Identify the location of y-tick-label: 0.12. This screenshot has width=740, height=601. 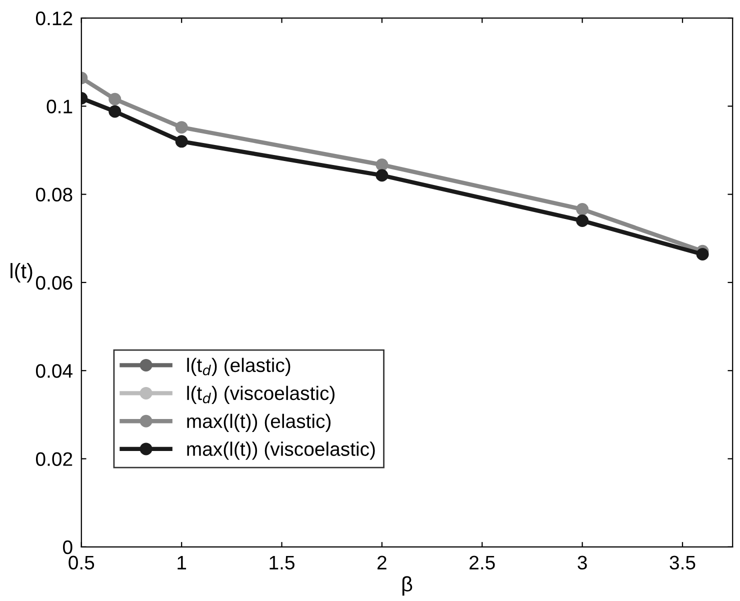
(54, 19).